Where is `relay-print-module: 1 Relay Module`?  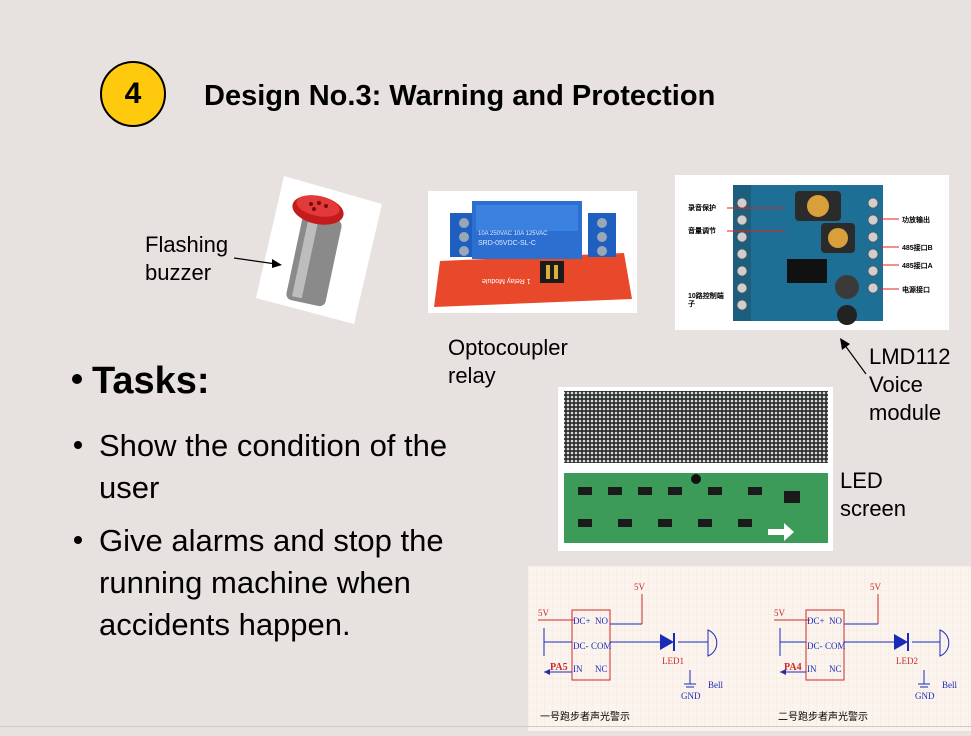 relay-print-module: 1 Relay Module is located at coordinates (506, 280).